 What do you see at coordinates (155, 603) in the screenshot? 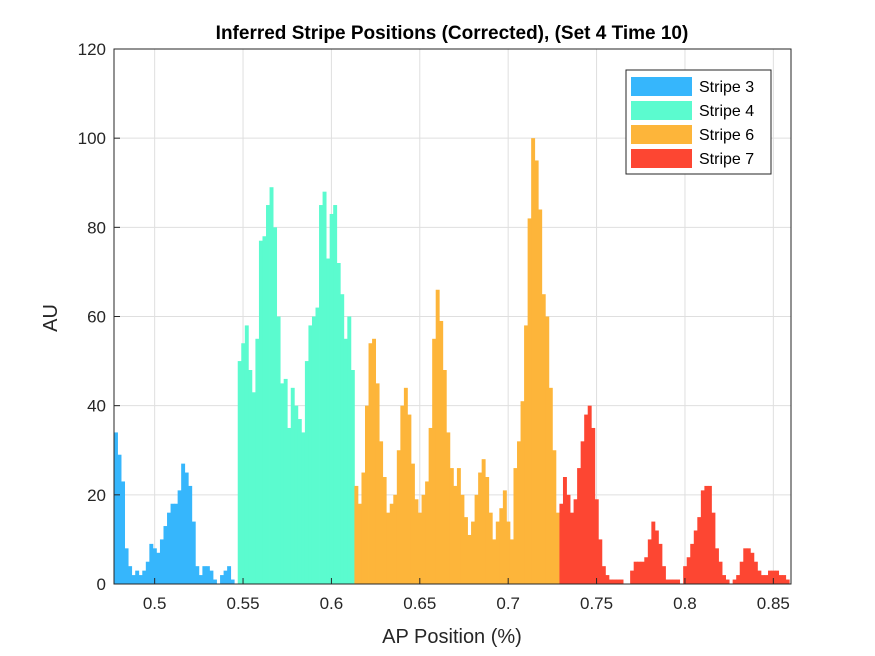
I see `x-tick-label-0: 0.5` at bounding box center [155, 603].